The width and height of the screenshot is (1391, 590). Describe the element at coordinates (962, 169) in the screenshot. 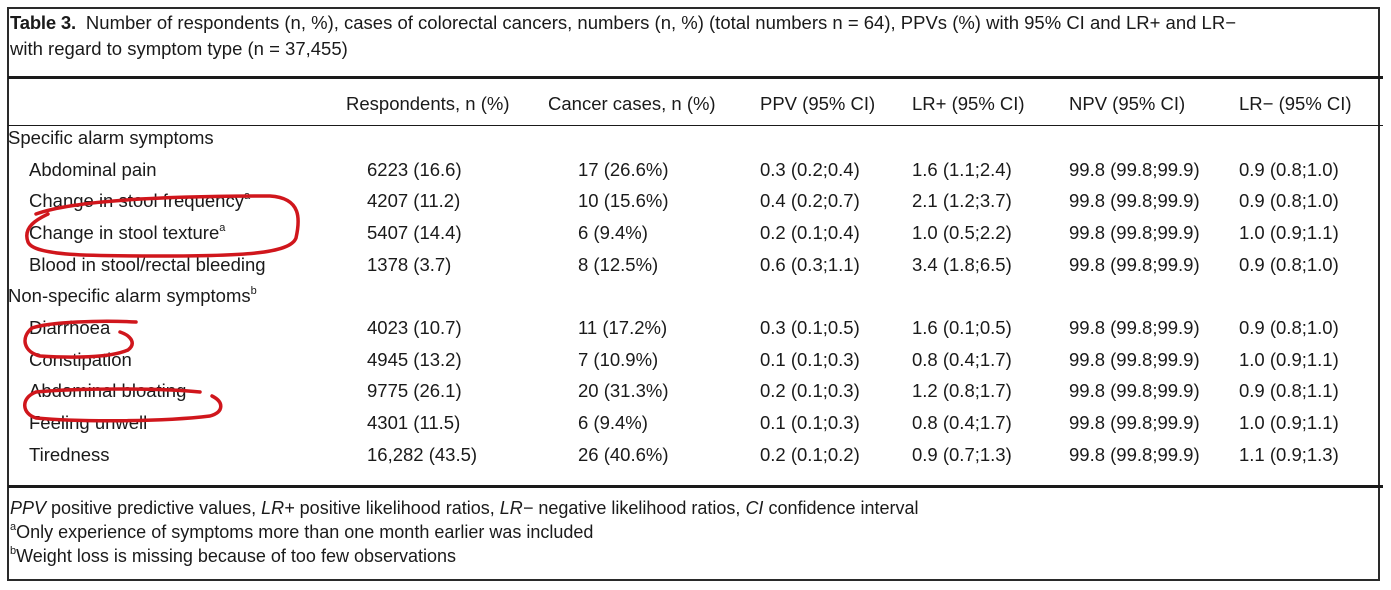

I see `lr-pos-cell: 1.6 (1.1;2.4)` at that location.